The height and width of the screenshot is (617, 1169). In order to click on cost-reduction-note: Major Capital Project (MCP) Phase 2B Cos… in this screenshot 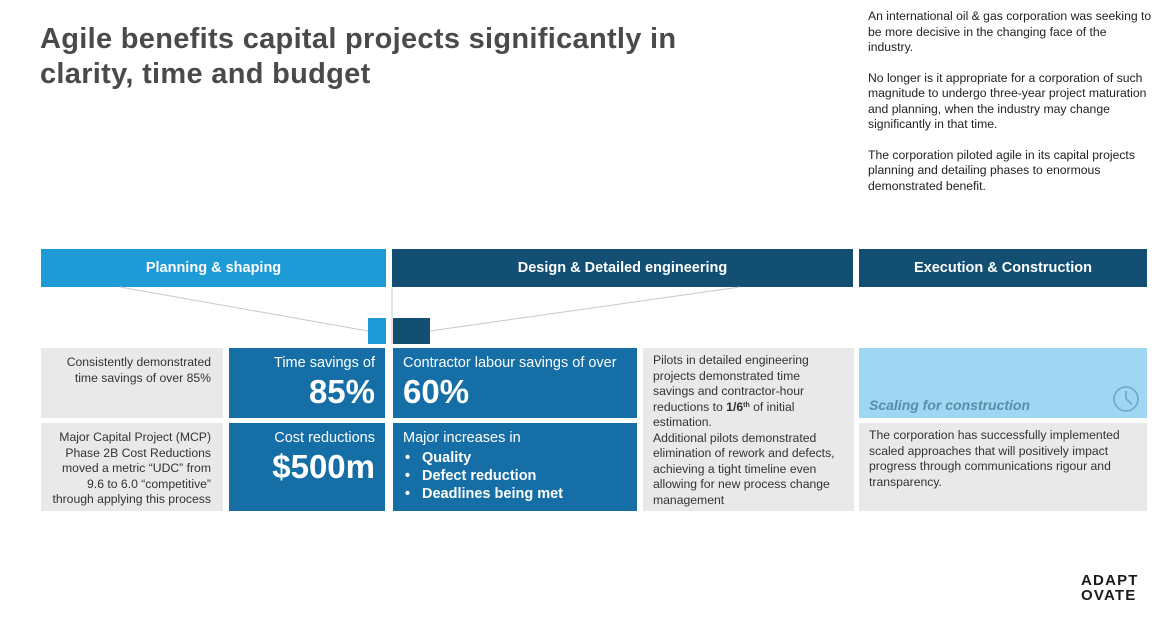, I will do `click(132, 467)`.